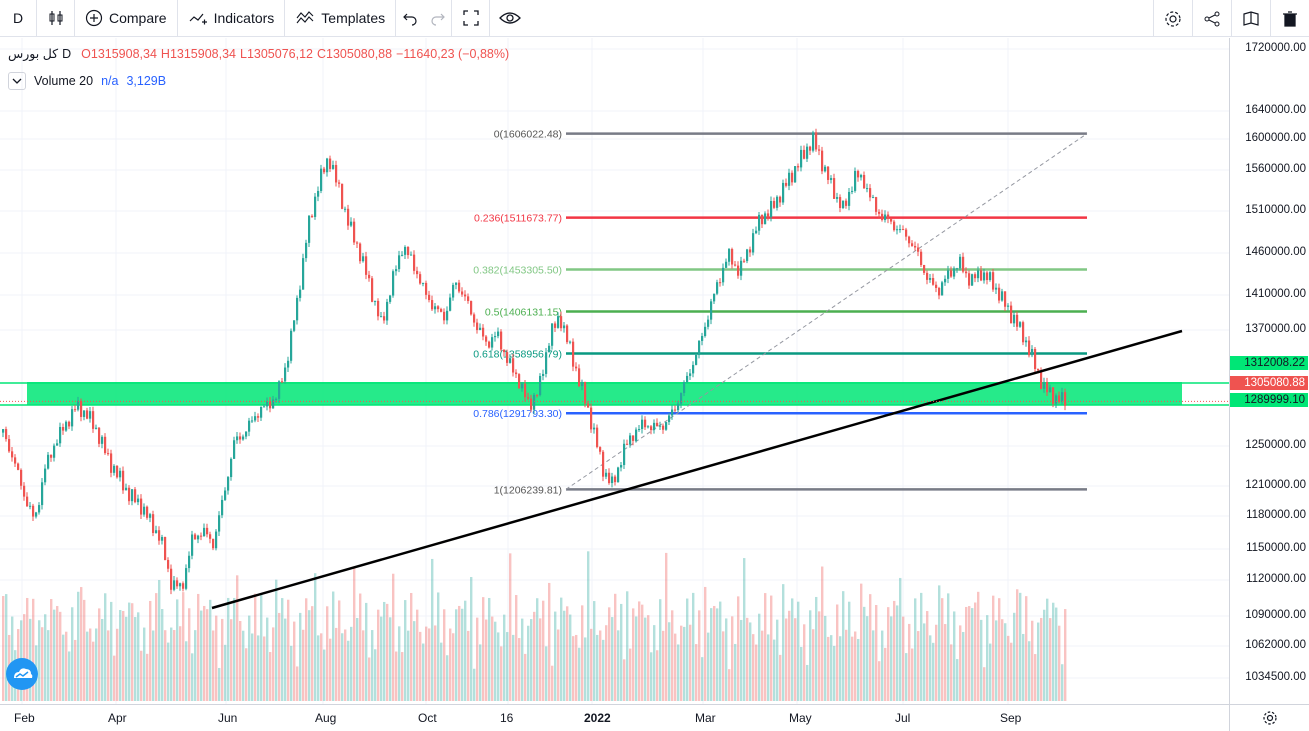  Describe the element at coordinates (1276, 548) in the screenshot. I see `price-axis-label: 1150000.00` at that location.